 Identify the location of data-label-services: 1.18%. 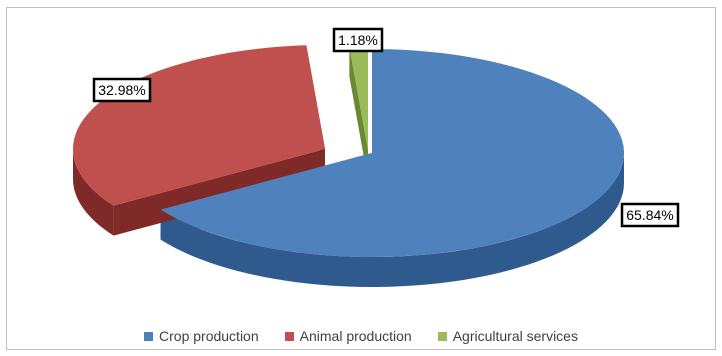
(358, 40).